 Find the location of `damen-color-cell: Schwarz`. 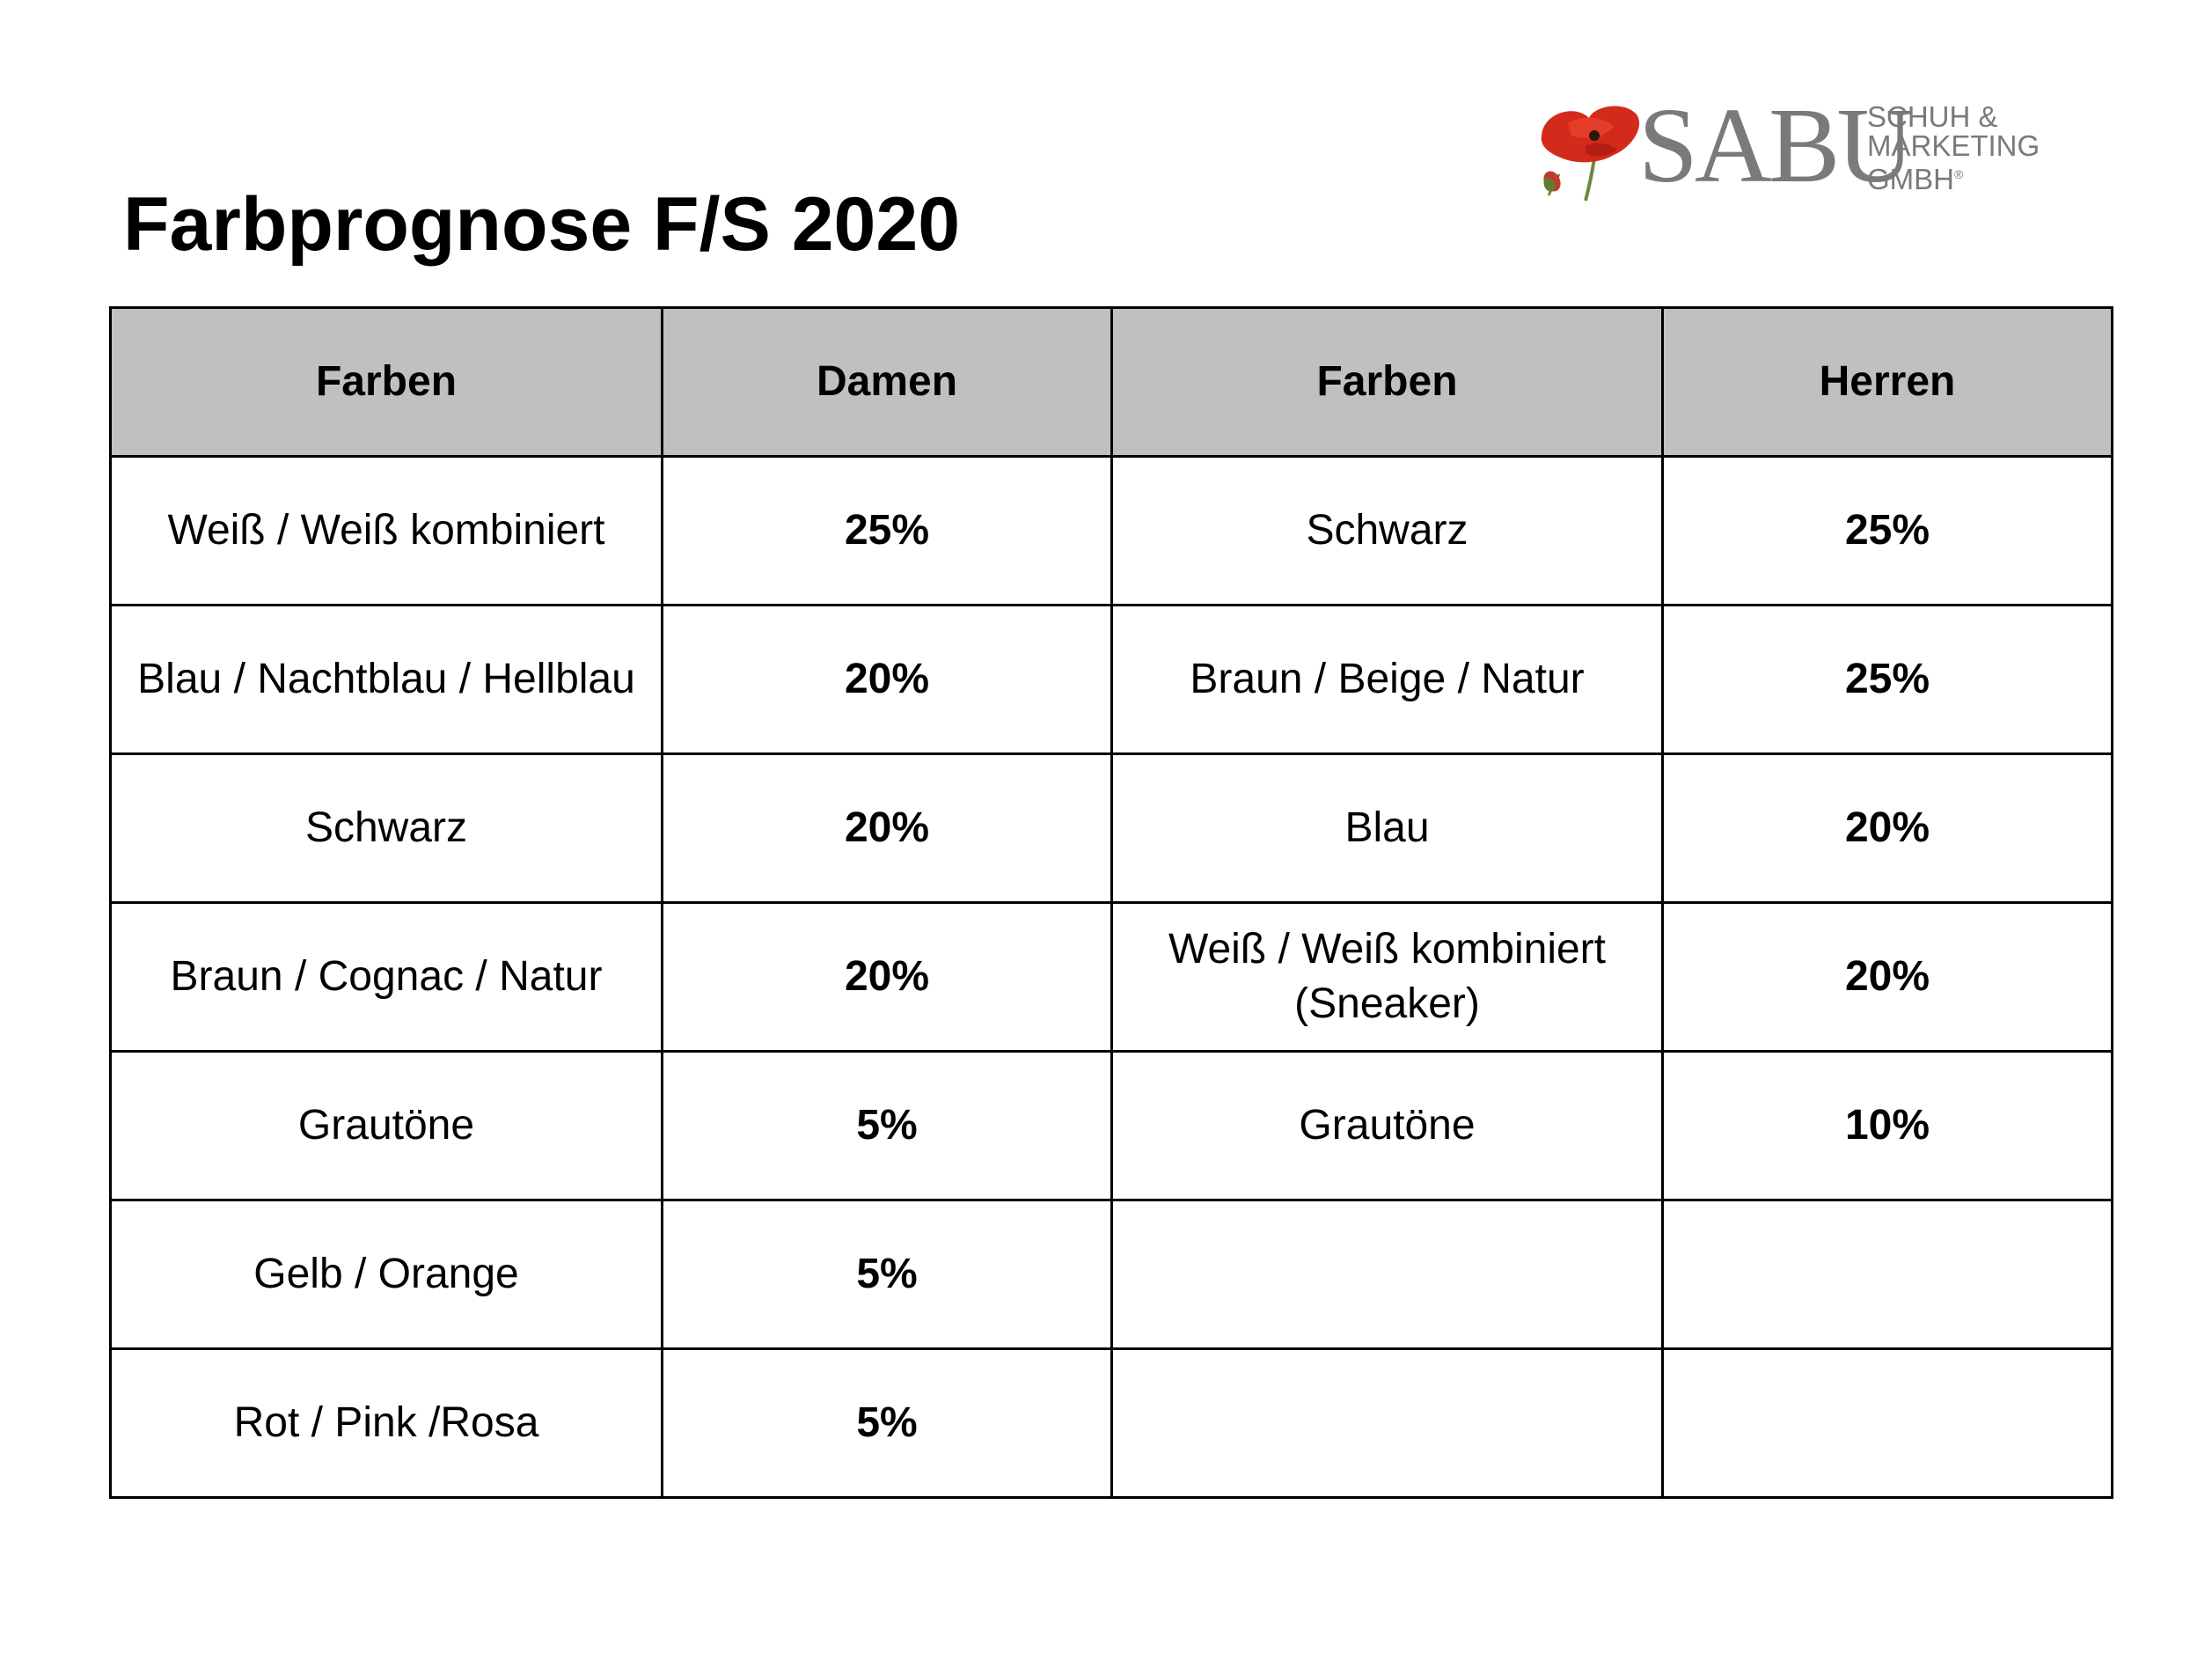

damen-color-cell: Schwarz is located at coordinates (386, 828).